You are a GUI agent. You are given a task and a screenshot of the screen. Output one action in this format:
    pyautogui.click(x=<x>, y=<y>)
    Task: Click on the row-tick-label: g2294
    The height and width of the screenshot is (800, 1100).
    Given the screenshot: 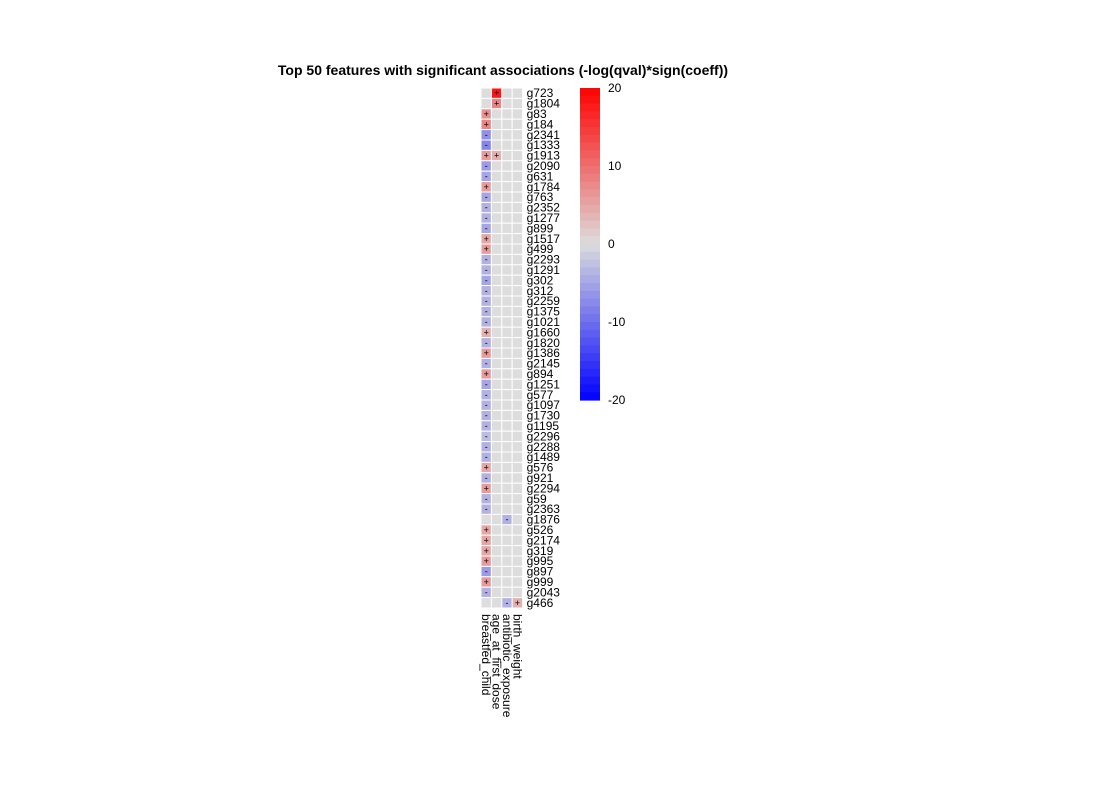 What is the action you would take?
    pyautogui.click(x=544, y=488)
    